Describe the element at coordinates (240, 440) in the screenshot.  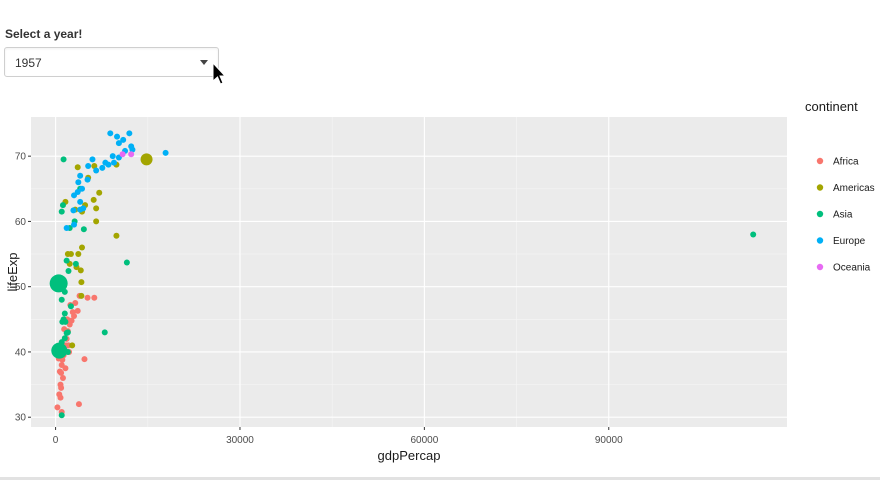
I see `x-tick-label: 30000` at that location.